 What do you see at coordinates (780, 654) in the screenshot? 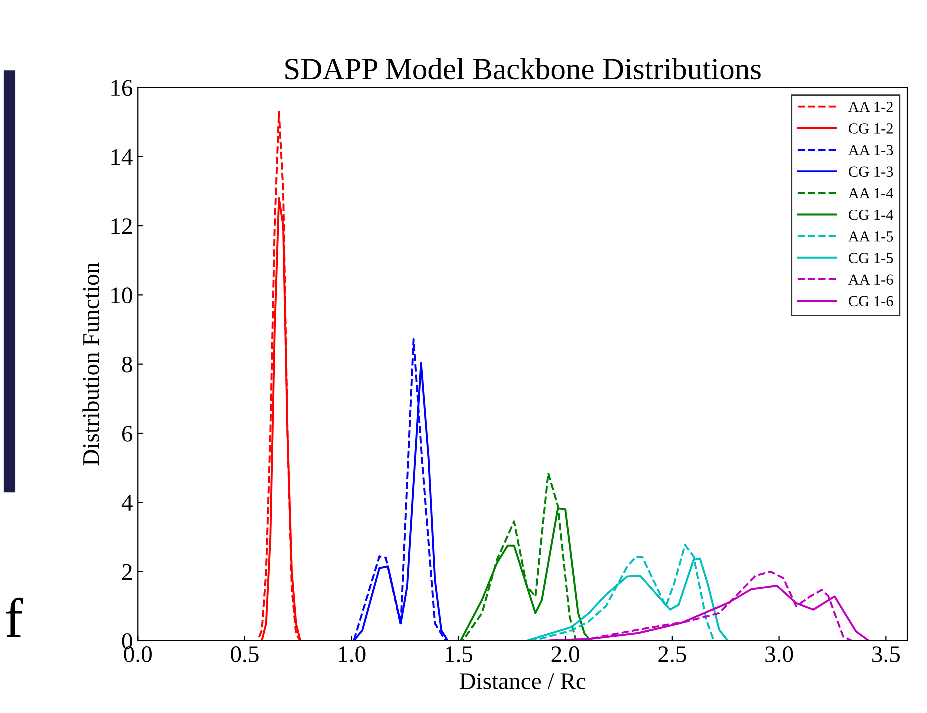
I see `x-tick-label: 3.0` at bounding box center [780, 654].